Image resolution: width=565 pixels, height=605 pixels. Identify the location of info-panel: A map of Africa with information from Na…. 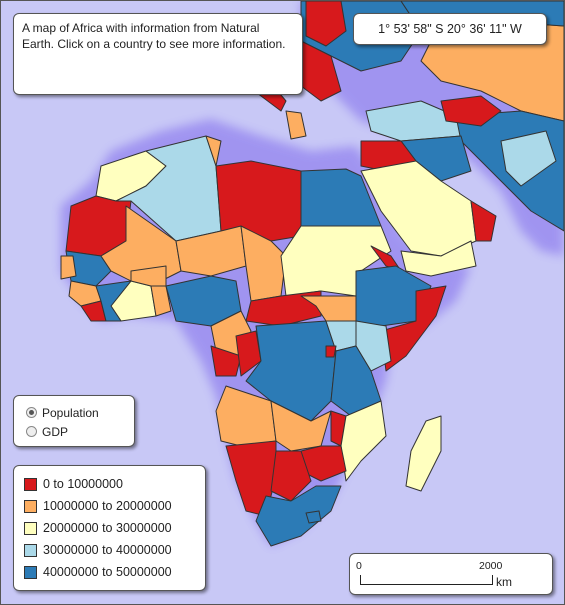
(158, 54).